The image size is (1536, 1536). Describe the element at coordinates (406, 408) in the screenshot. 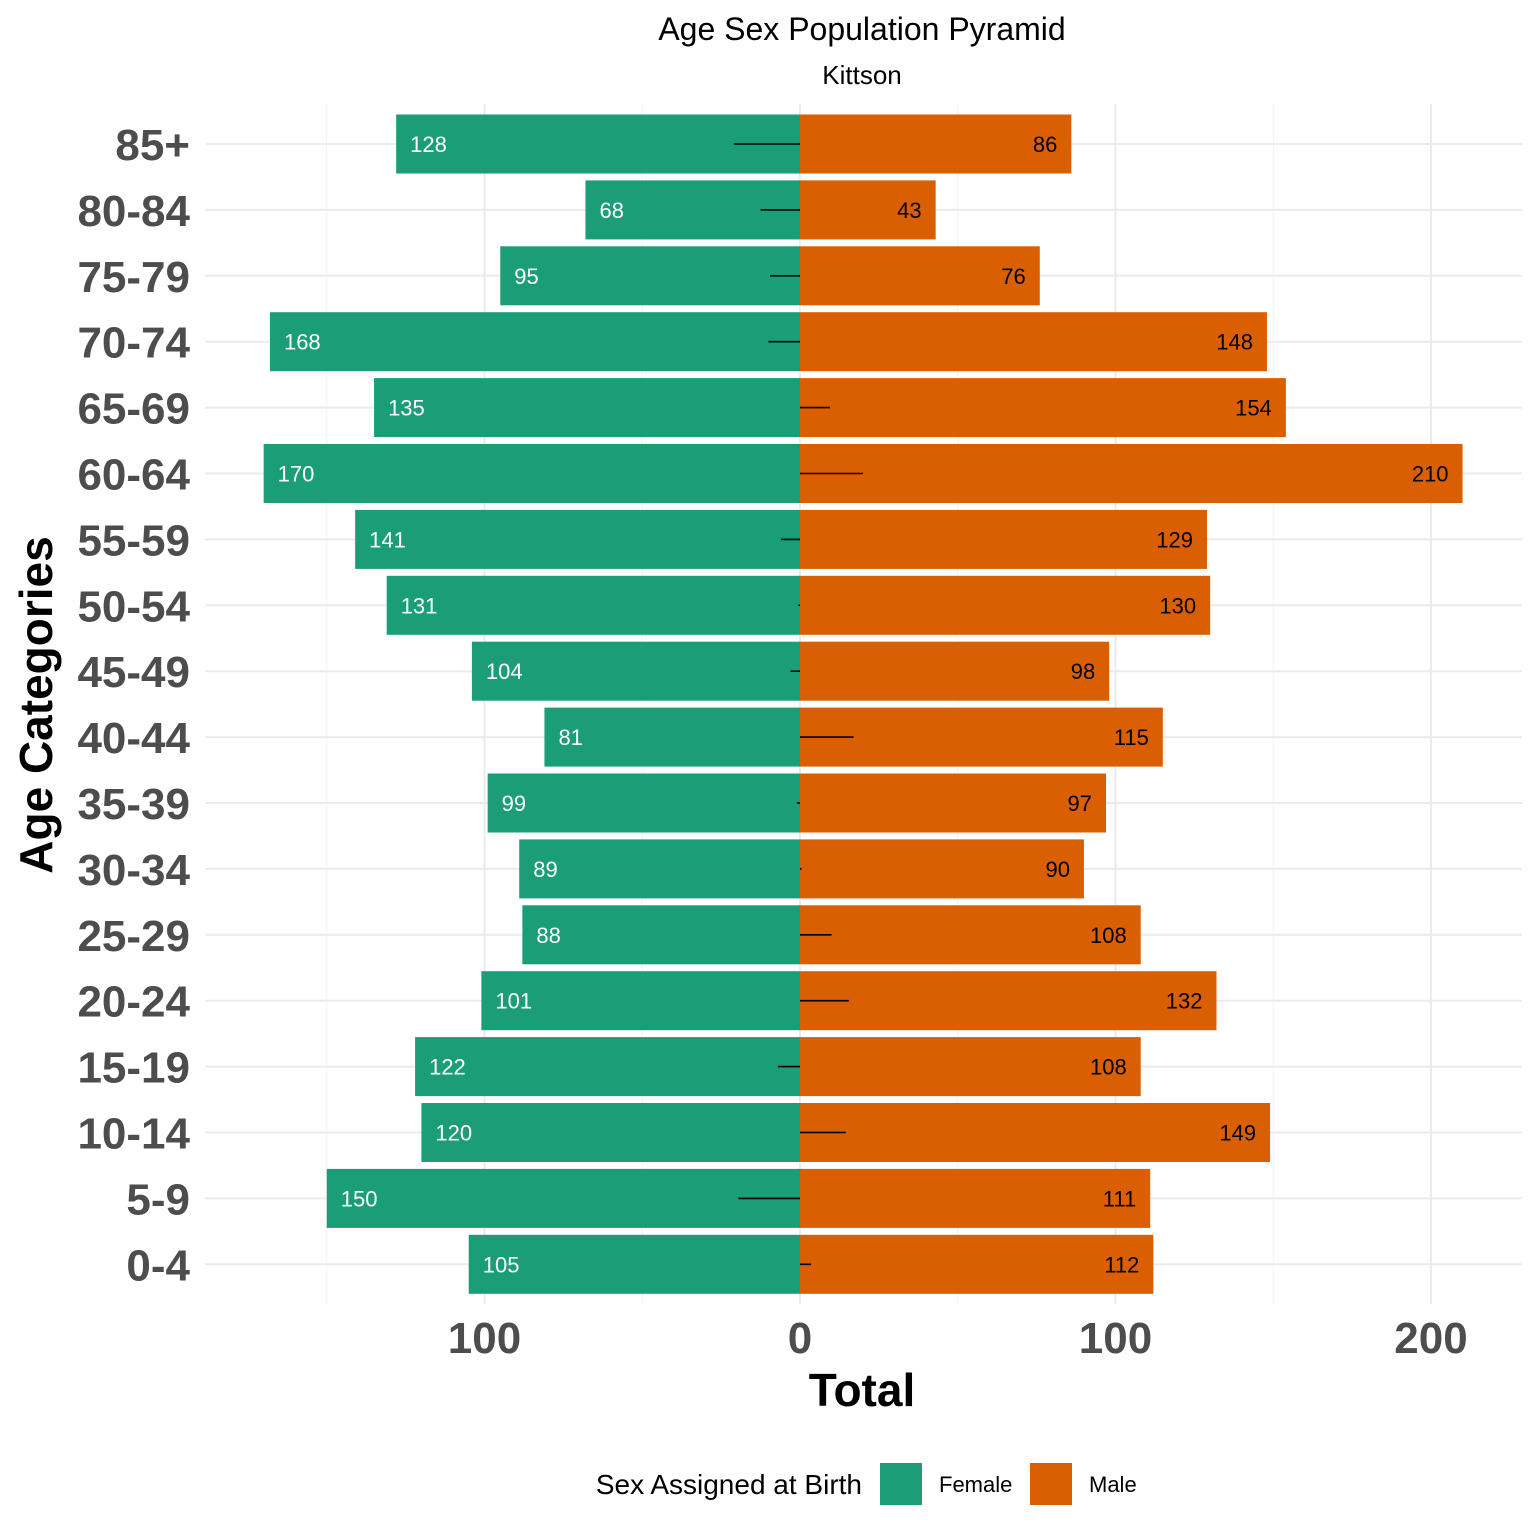

I see `label-female-65-69: 135` at that location.